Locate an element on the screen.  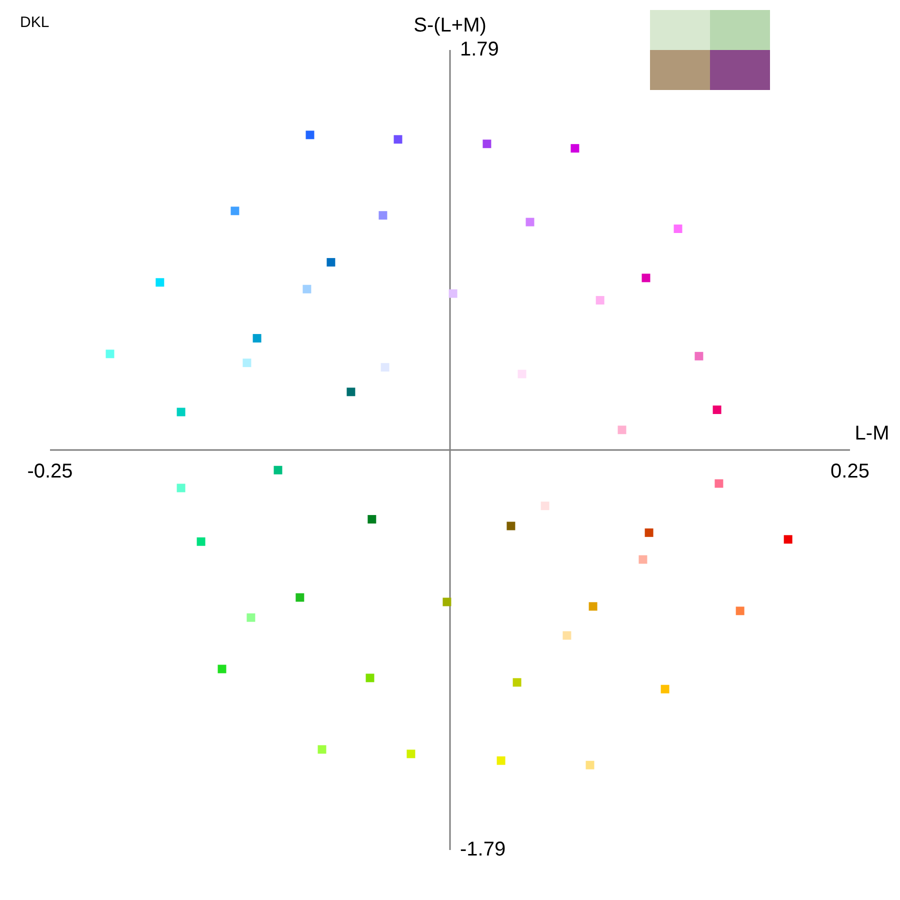
y-tick-label: 1.79 is located at coordinates (479, 49).